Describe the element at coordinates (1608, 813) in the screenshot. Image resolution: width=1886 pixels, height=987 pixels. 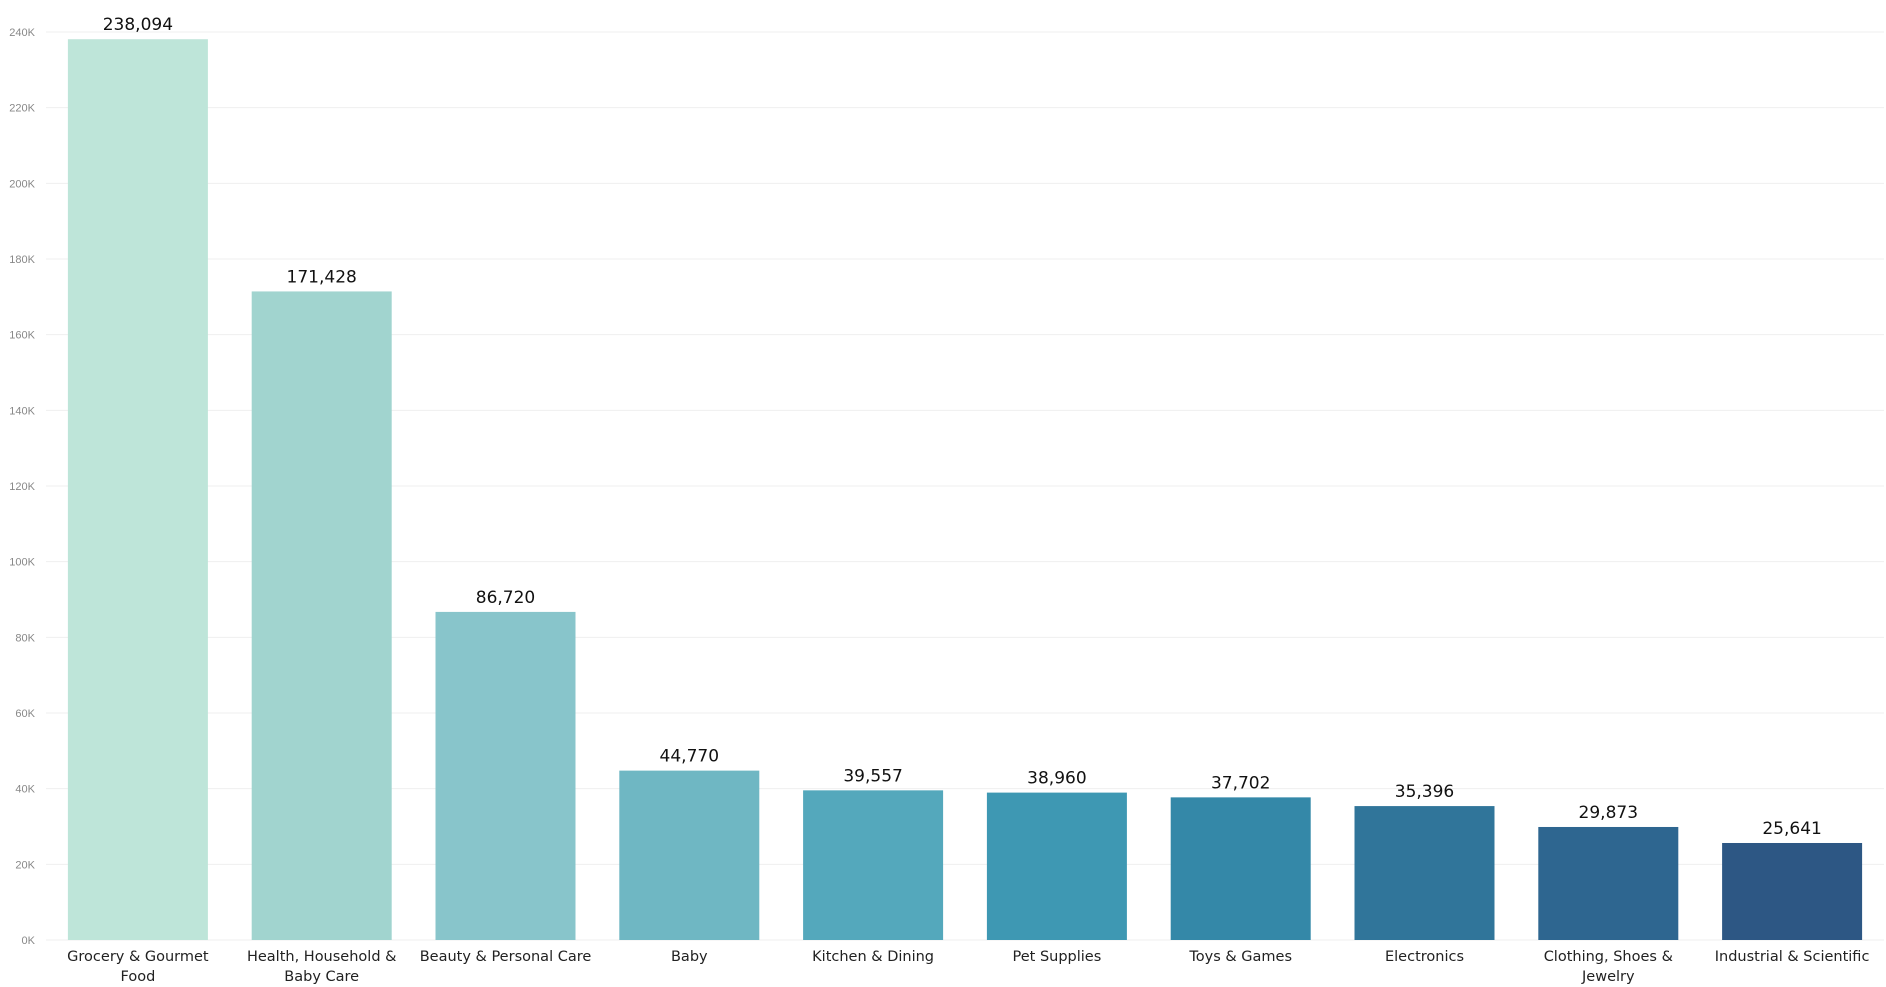
I see `data-label: 29,873` at that location.